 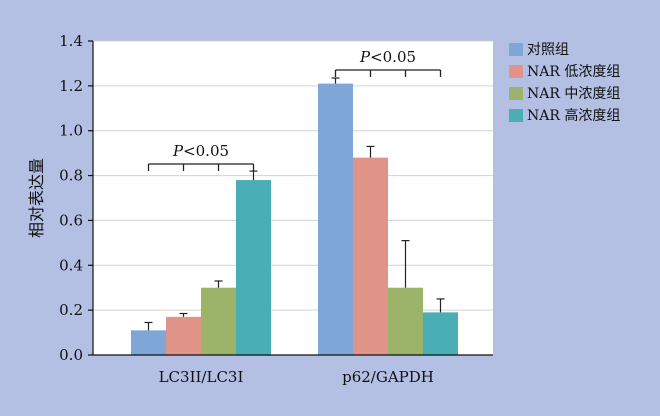 I want to click on x-tick-label: p62/GAPDH, so click(x=388, y=377).